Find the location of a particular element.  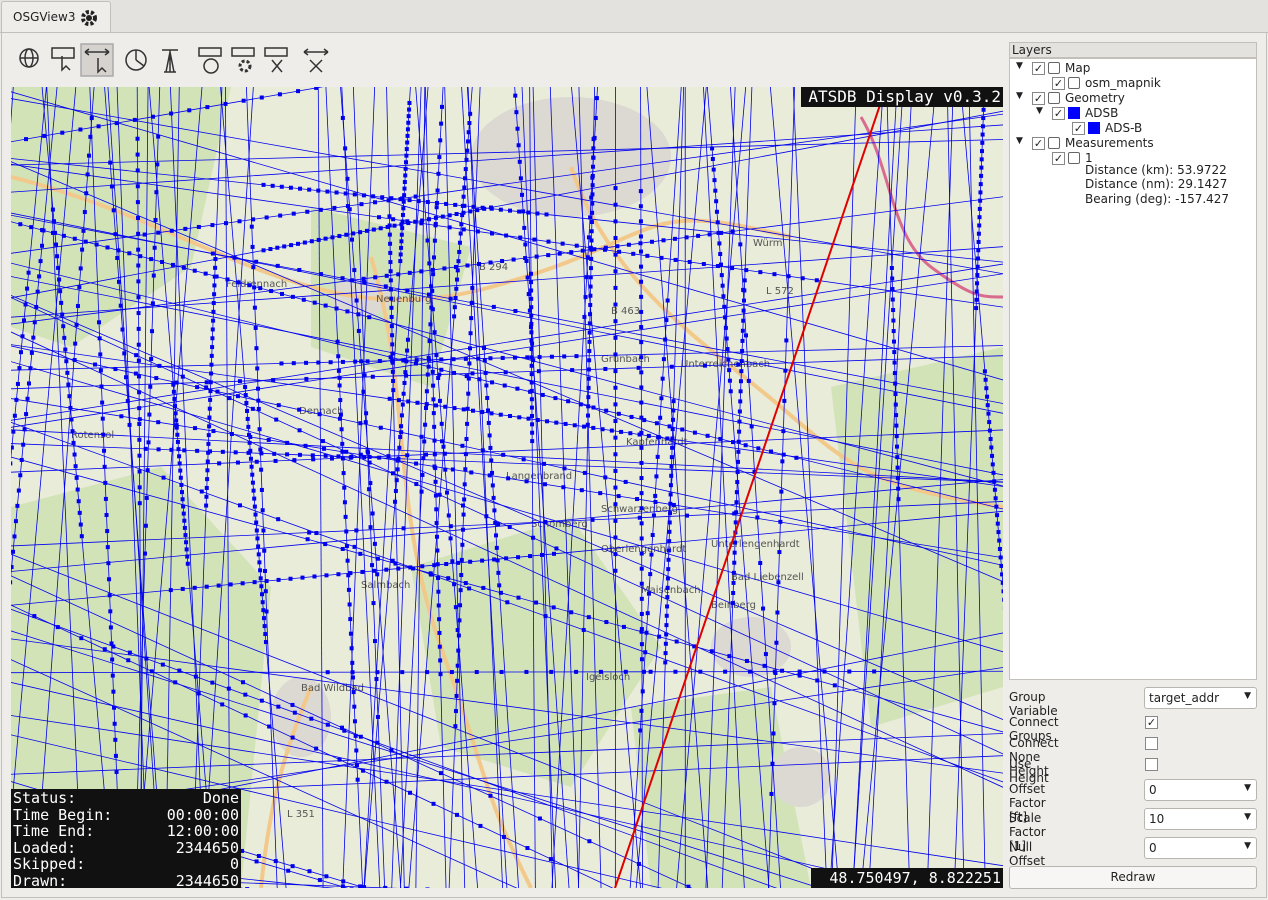

measure-tool-active is located at coordinates (97, 60).